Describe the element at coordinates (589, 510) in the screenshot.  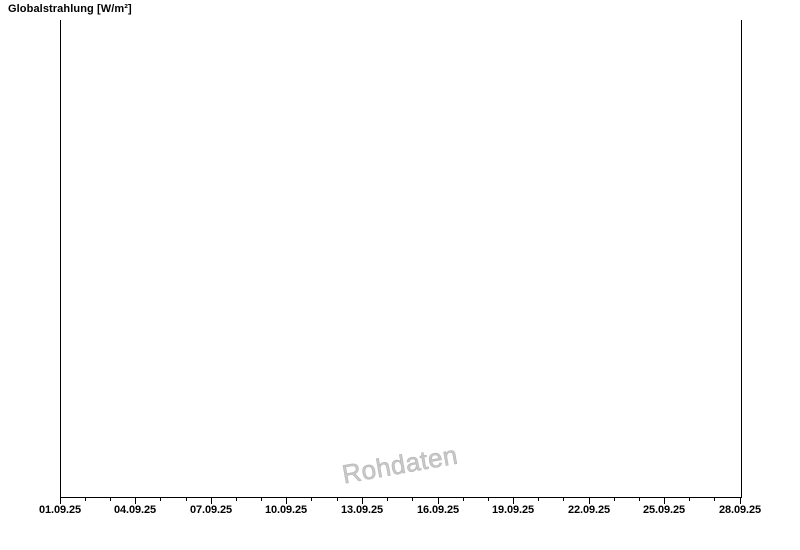
I see `x-tick-label: 22.09.25` at that location.